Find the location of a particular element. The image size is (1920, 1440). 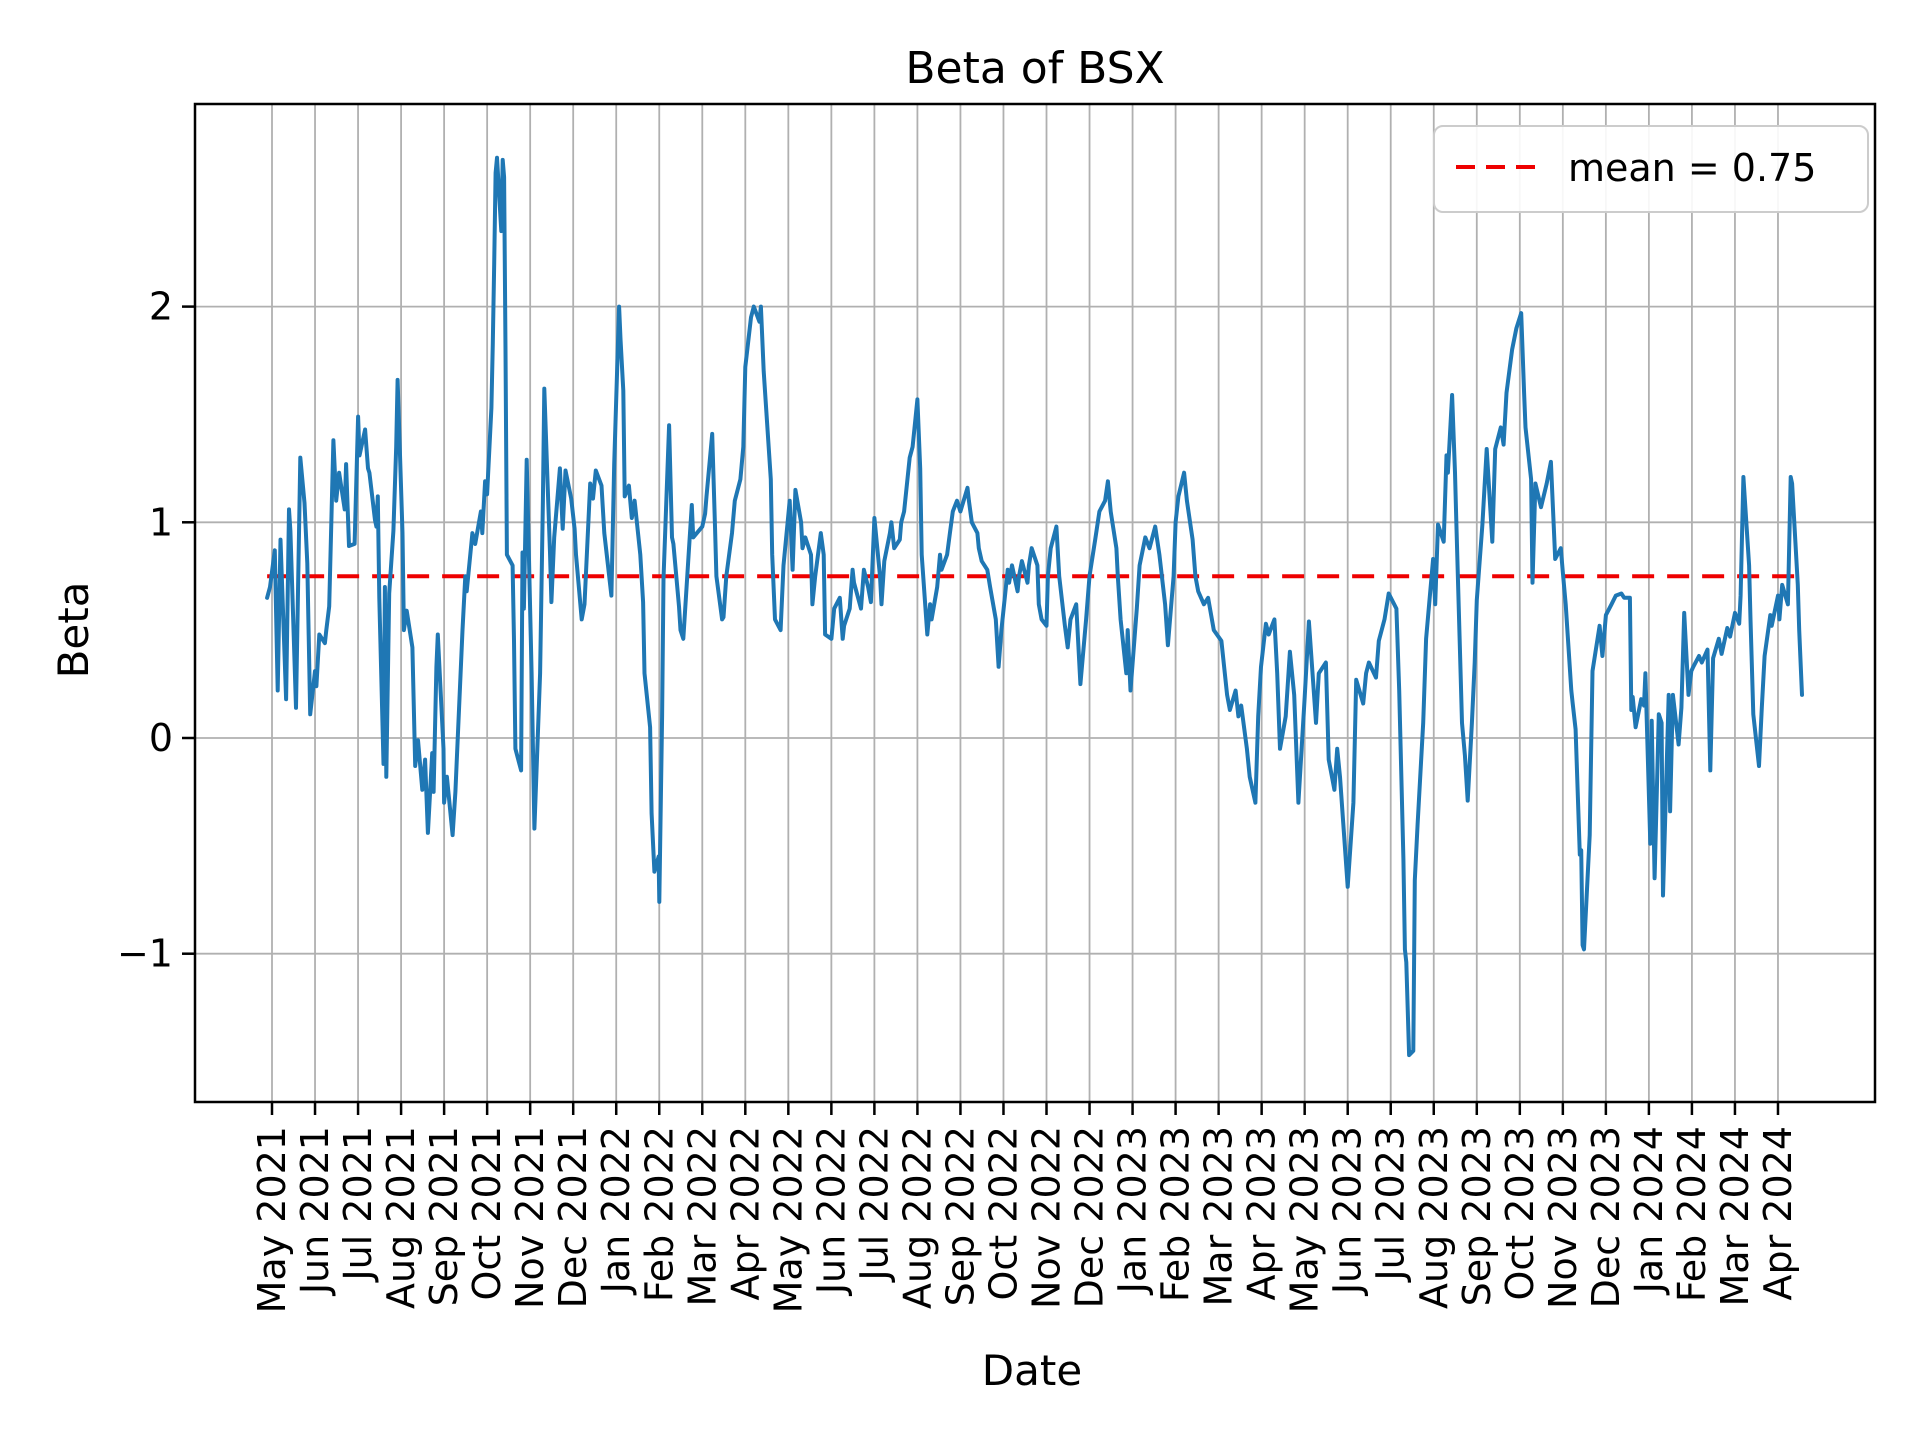

x-tick-label: Jul 2021 is located at coordinates (358, 1204).